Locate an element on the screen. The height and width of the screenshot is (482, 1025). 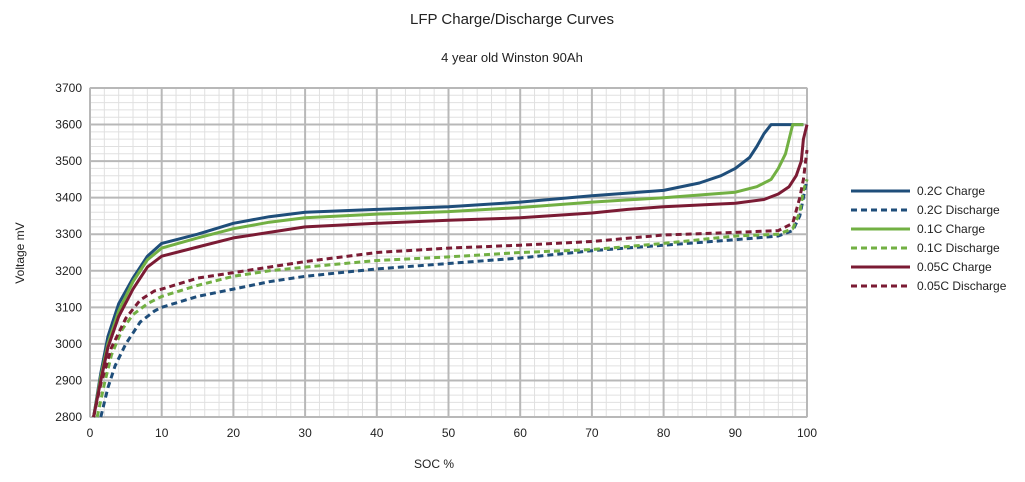
y-axis-ticks: 2800 2900 3000 3100 3200 3300 3400 3500 3600 3700 is located at coordinates (68, 252).